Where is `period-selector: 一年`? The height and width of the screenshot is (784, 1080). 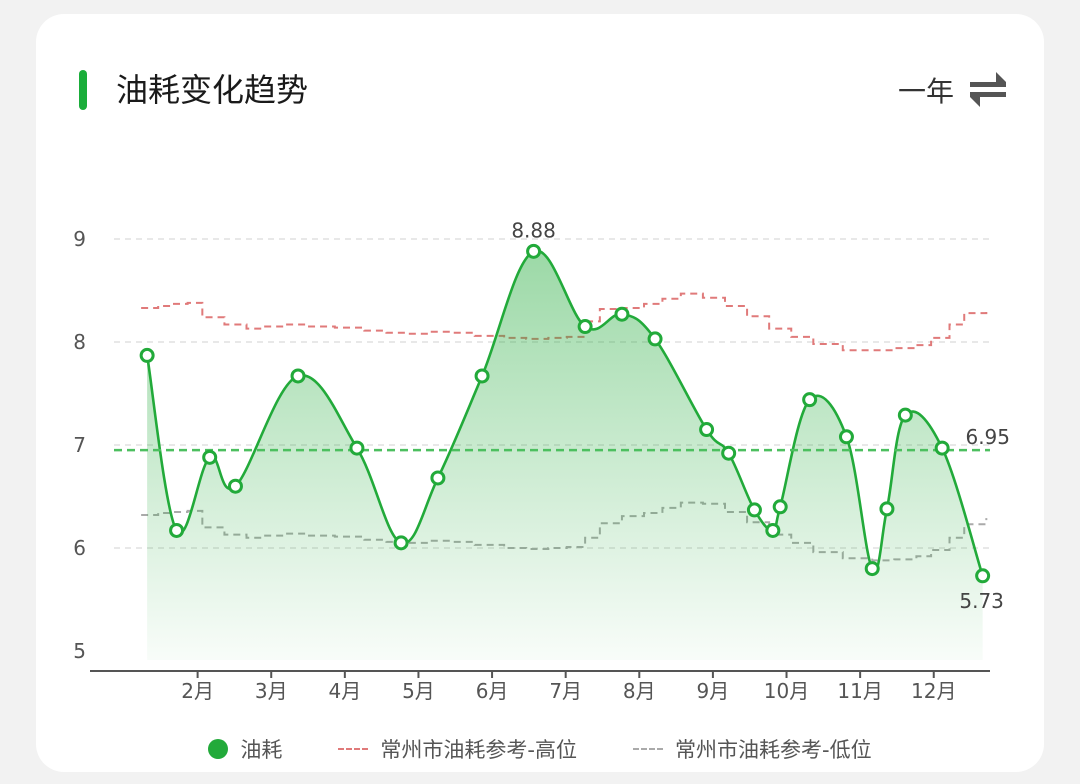 period-selector: 一年 is located at coordinates (925, 91).